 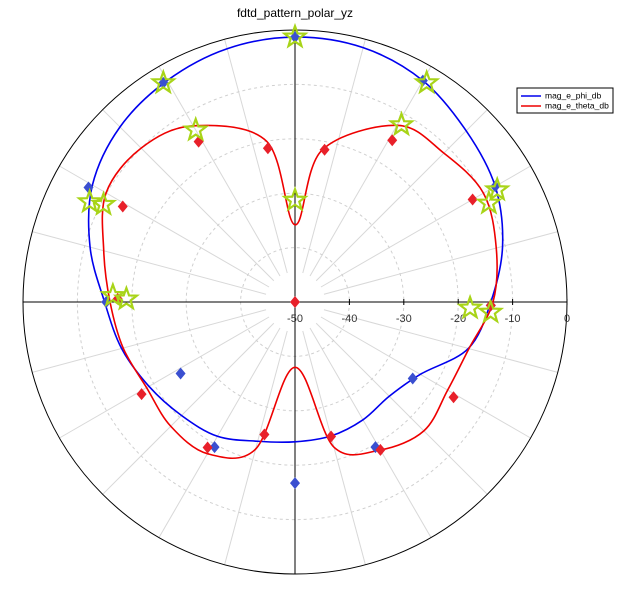 What do you see at coordinates (295, 319) in the screenshot?
I see `r-tick-label: -50` at bounding box center [295, 319].